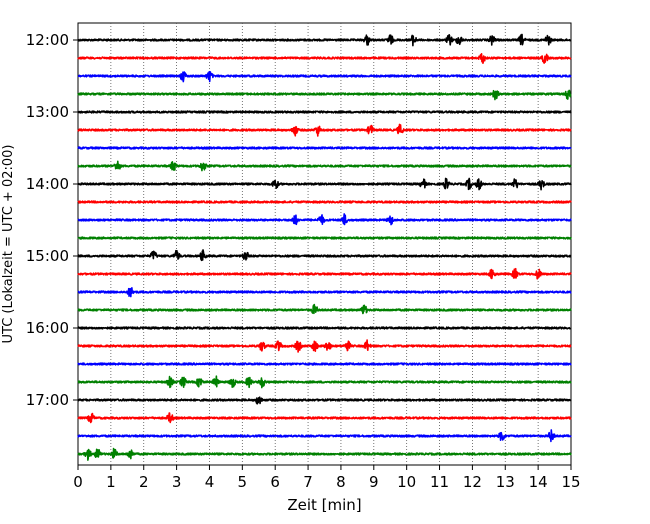  Describe the element at coordinates (374, 482) in the screenshot. I see `x-tick-label-9: 9` at that location.